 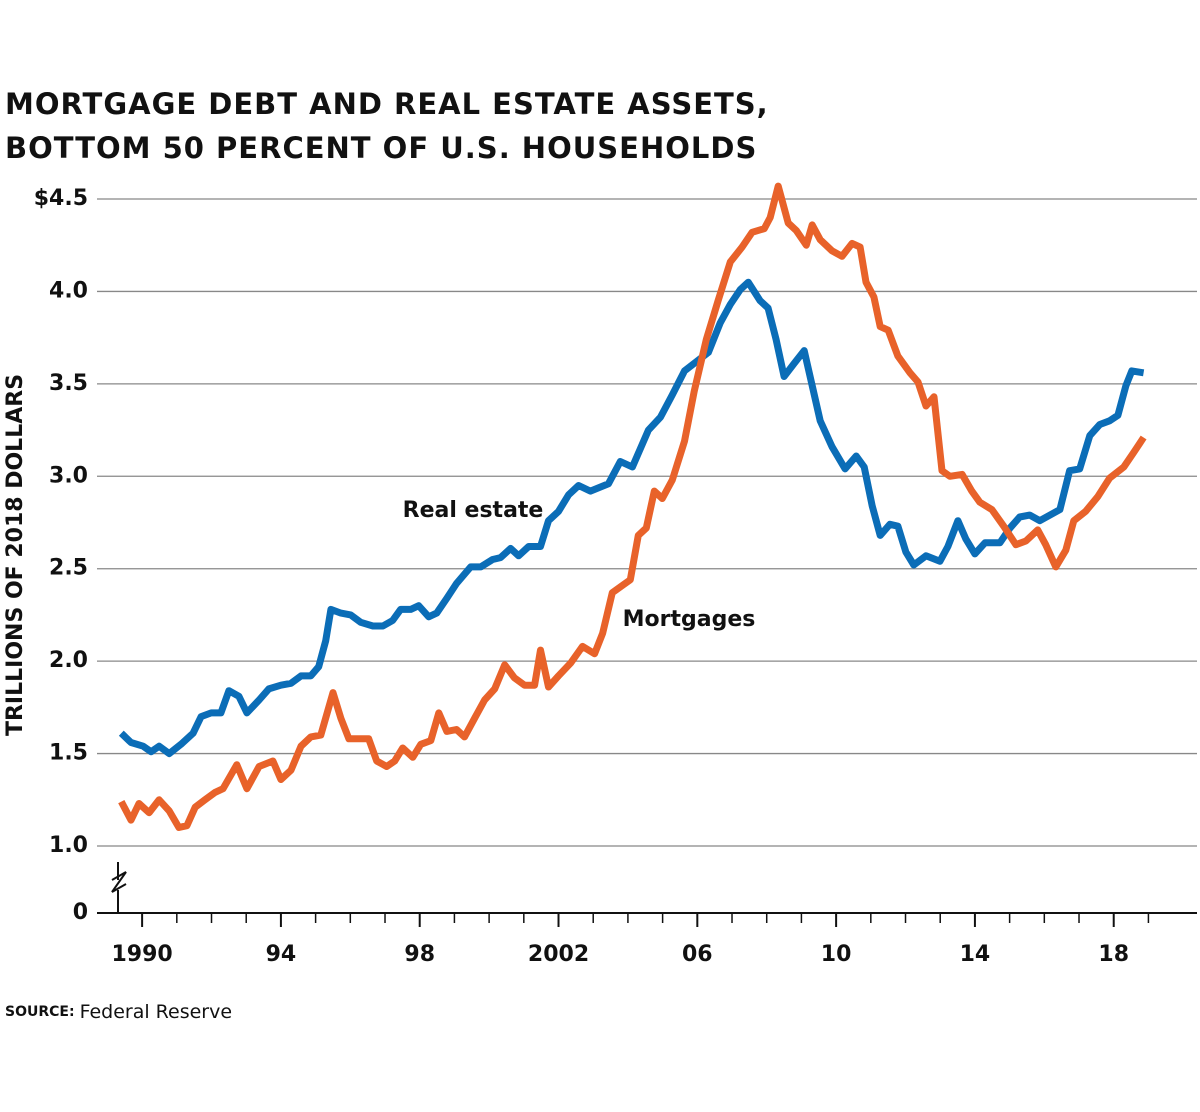 I want to click on y-axis-label: TRILLIONS OF 2018 DOLLARS, so click(x=15, y=555).